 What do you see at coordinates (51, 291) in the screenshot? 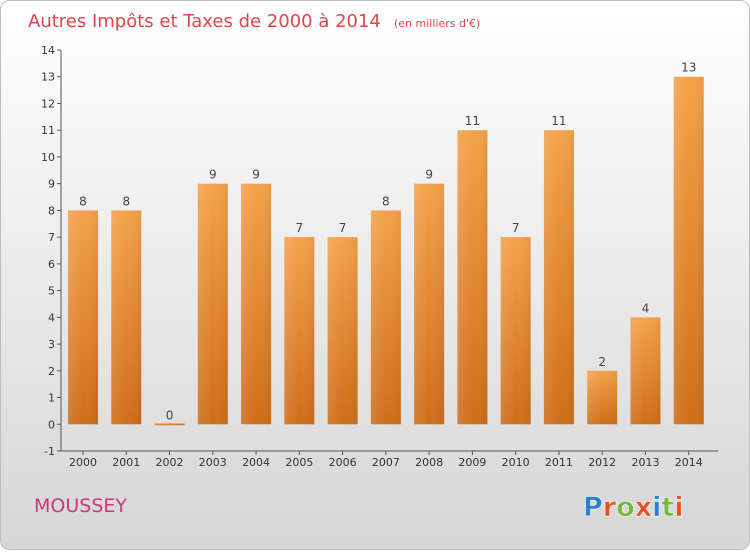
I see `y-tick-label: 5` at bounding box center [51, 291].